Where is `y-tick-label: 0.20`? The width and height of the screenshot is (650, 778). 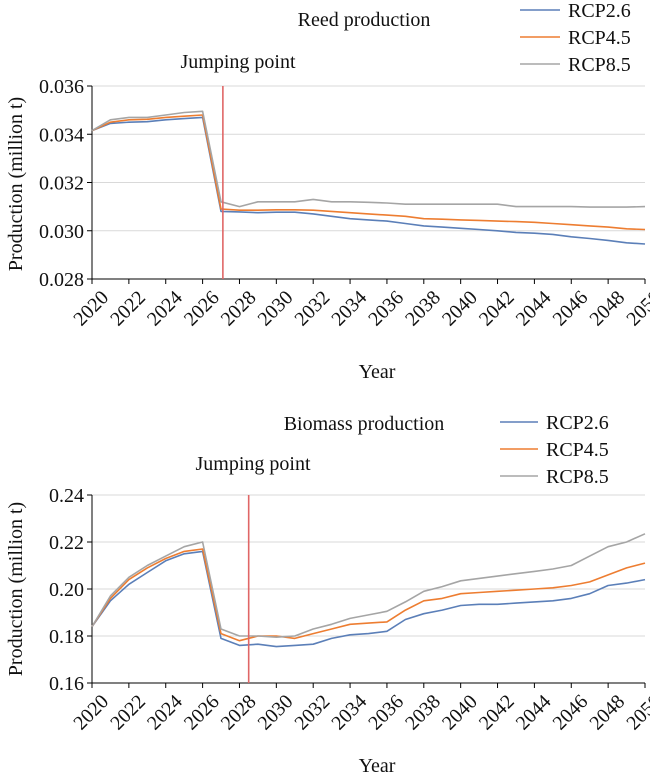
y-tick-label: 0.20 is located at coordinates (66, 590).